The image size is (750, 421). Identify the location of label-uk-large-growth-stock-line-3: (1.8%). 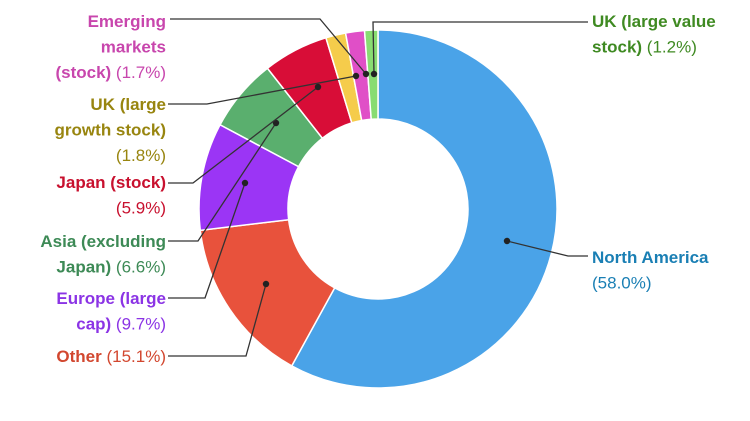
(141, 155).